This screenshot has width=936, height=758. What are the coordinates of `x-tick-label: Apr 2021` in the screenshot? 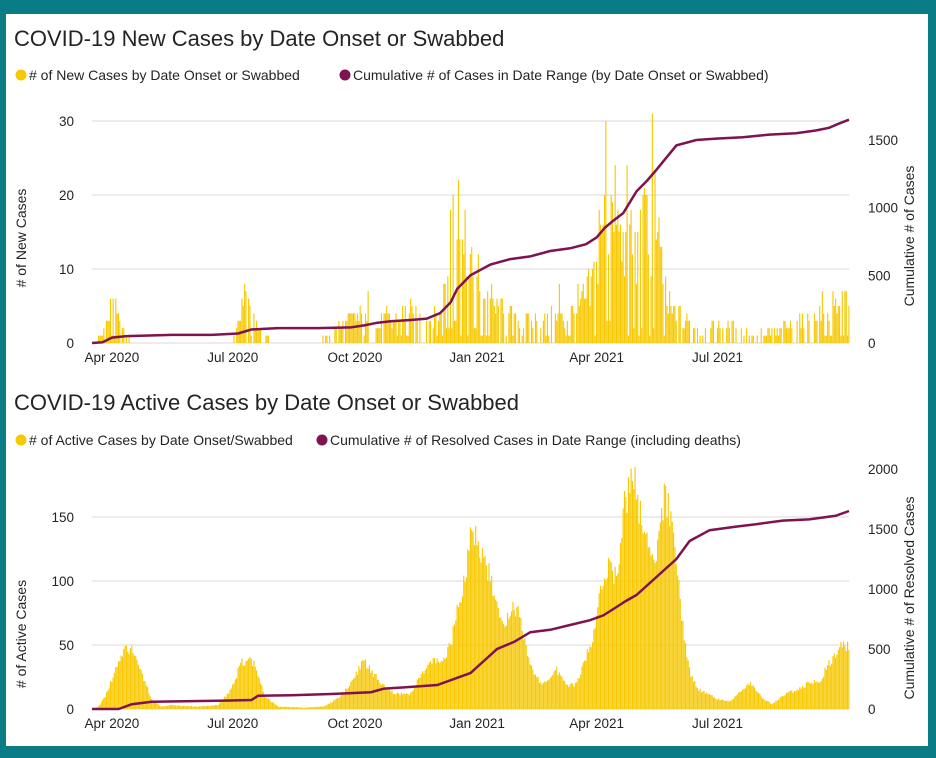 It's located at (596, 357).